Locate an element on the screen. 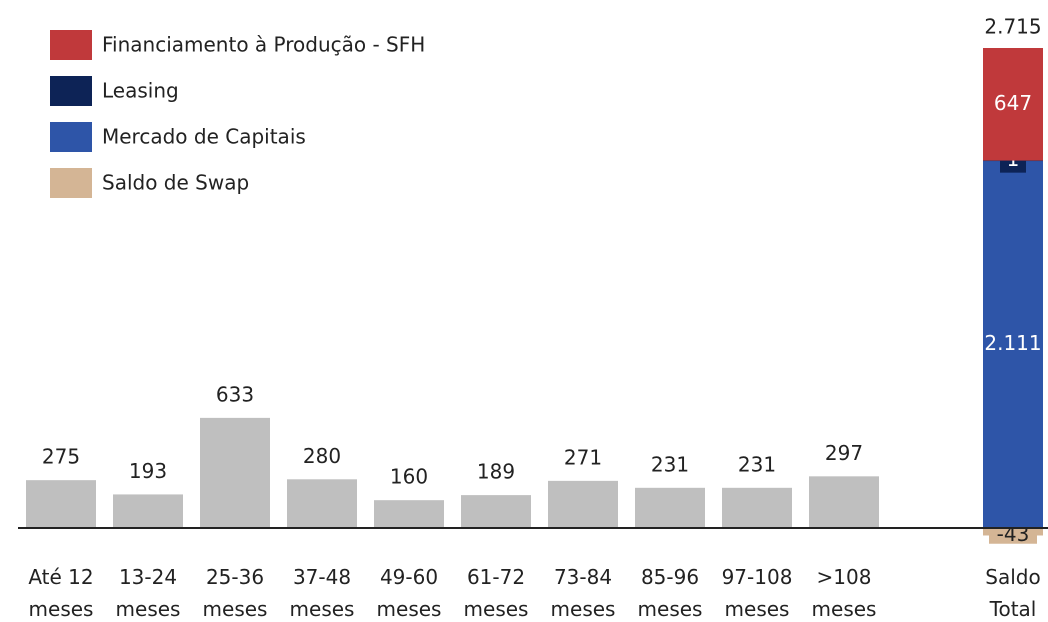 The height and width of the screenshot is (622, 1048). value-label: 189 is located at coordinates (496, 472).